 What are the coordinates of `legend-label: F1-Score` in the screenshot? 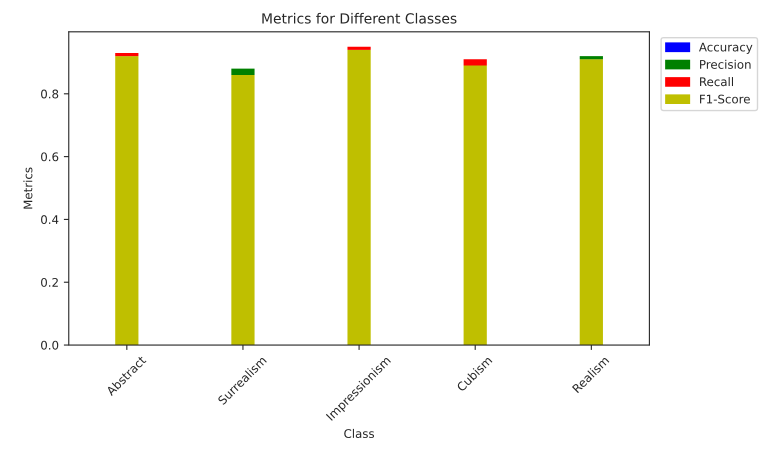 It's located at (725, 99).